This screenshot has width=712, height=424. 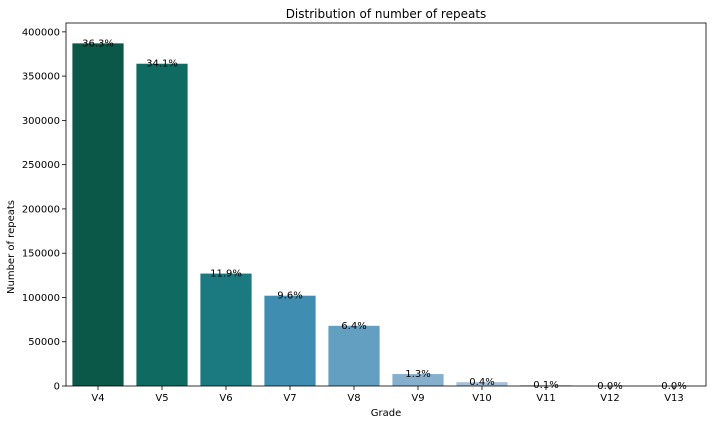 I want to click on bar-v9, so click(x=418, y=380).